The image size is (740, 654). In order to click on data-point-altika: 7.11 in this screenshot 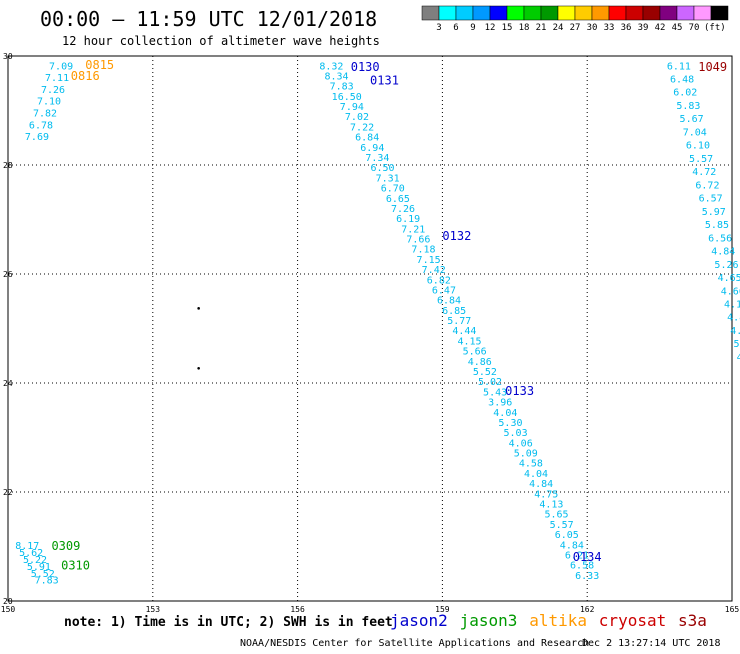, I will do `click(57, 78)`.